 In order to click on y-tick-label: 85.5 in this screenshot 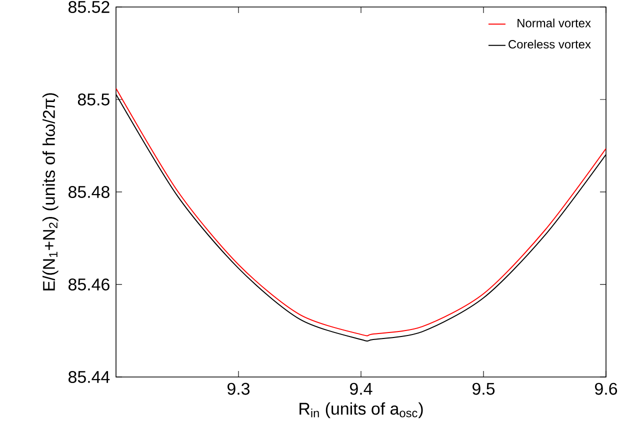, I will do `click(94, 99)`.